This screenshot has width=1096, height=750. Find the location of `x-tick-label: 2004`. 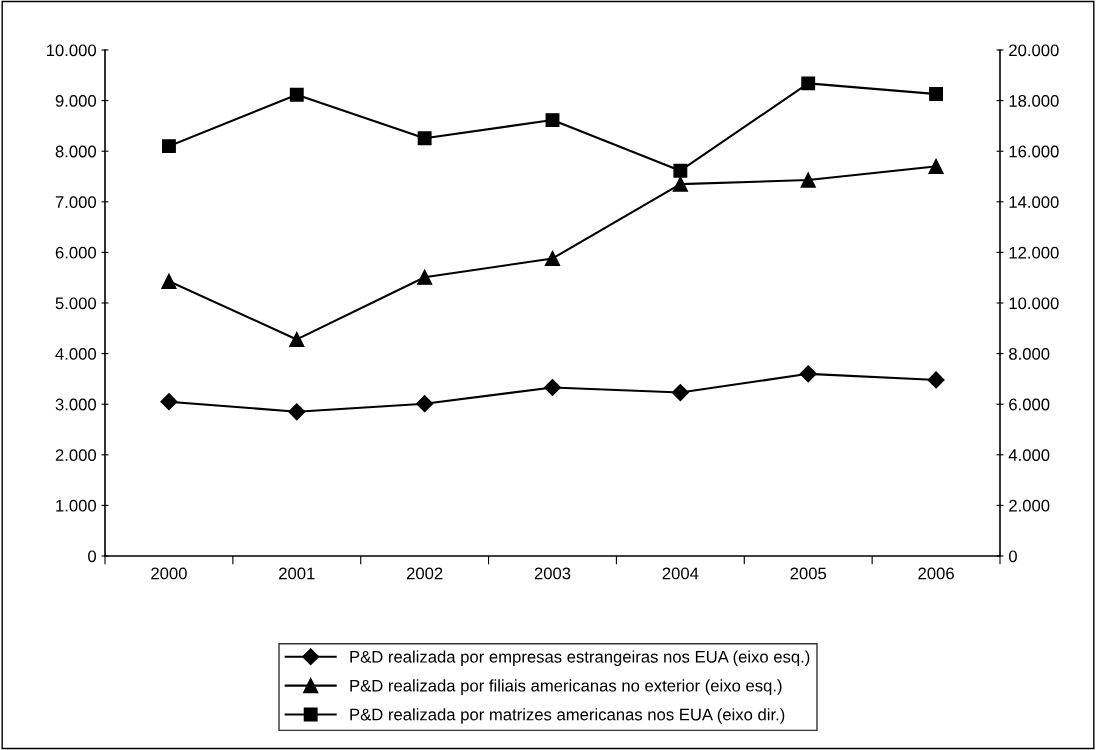

x-tick-label: 2004 is located at coordinates (680, 573).